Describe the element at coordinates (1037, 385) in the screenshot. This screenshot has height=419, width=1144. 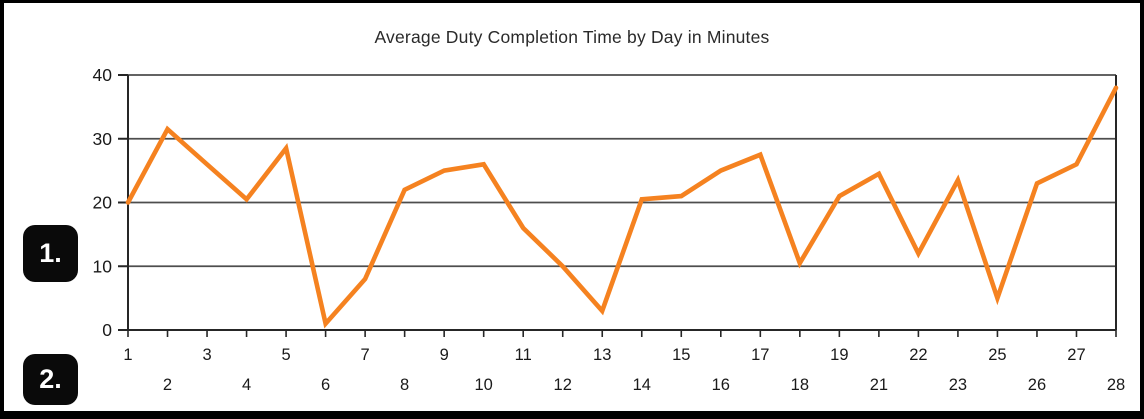
I see `x-axis-label: 26` at that location.